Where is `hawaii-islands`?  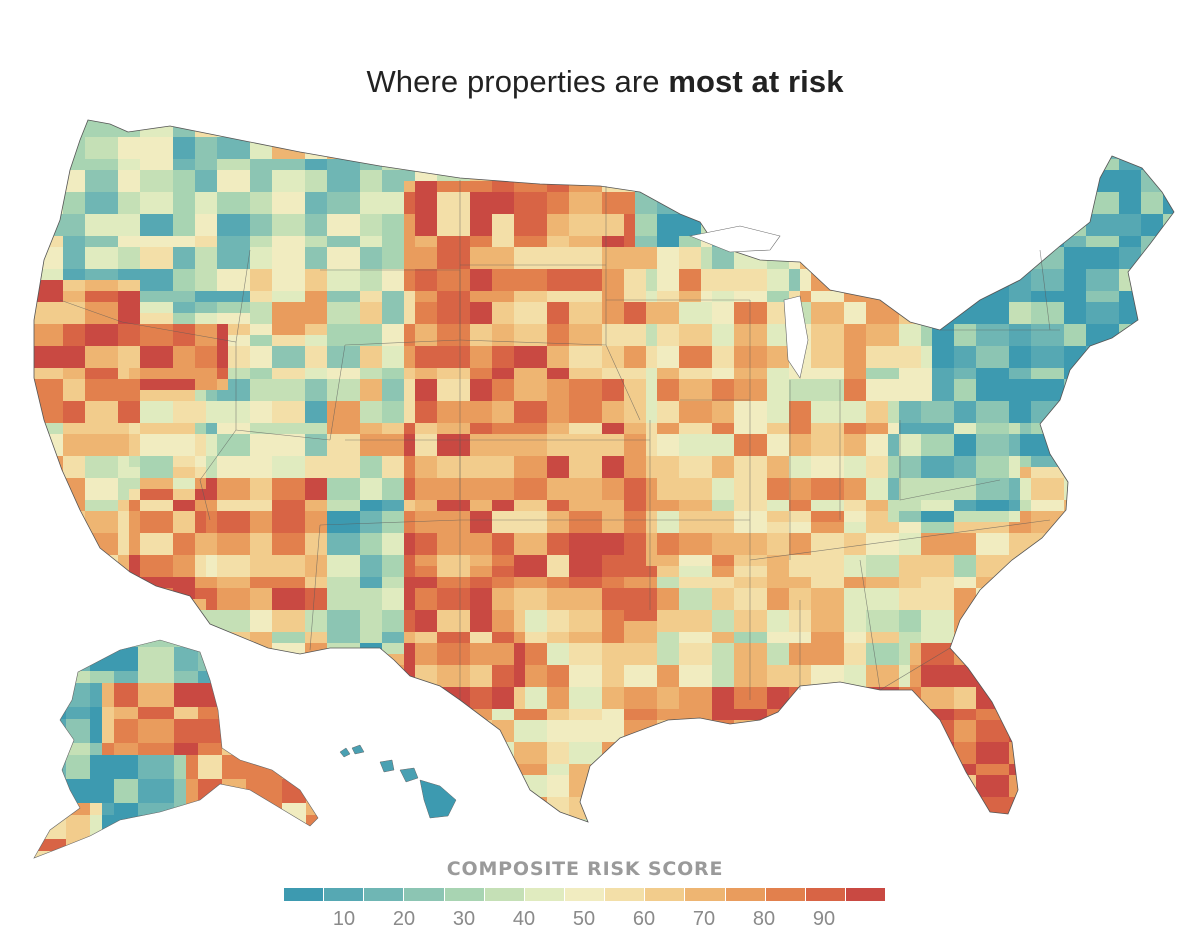
hawaii-islands is located at coordinates (398, 781).